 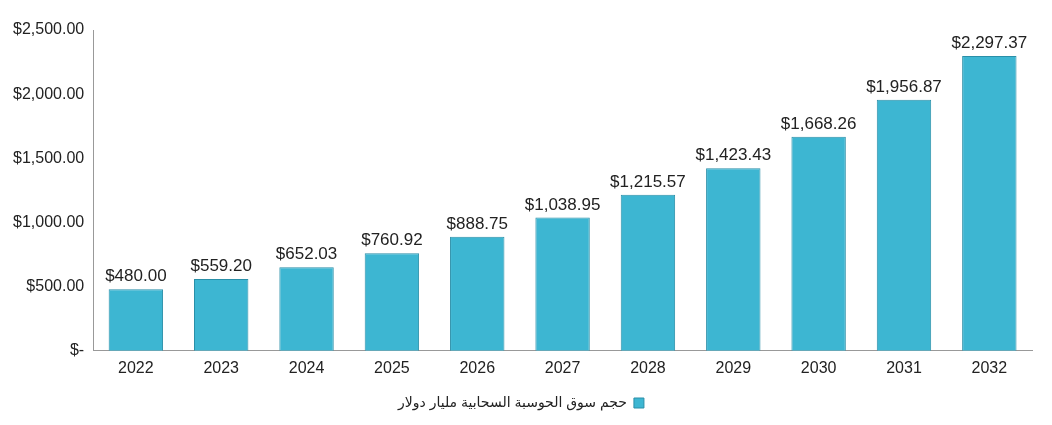 I want to click on y-tick-label: $500.00, so click(x=55, y=286).